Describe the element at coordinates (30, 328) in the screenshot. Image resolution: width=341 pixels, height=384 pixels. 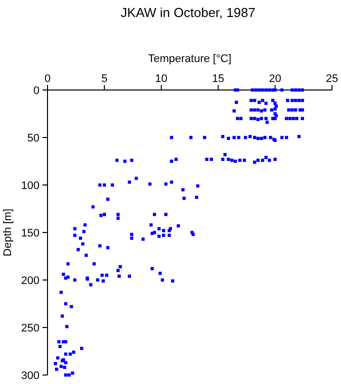
I see `y-tick-label: 250` at that location.